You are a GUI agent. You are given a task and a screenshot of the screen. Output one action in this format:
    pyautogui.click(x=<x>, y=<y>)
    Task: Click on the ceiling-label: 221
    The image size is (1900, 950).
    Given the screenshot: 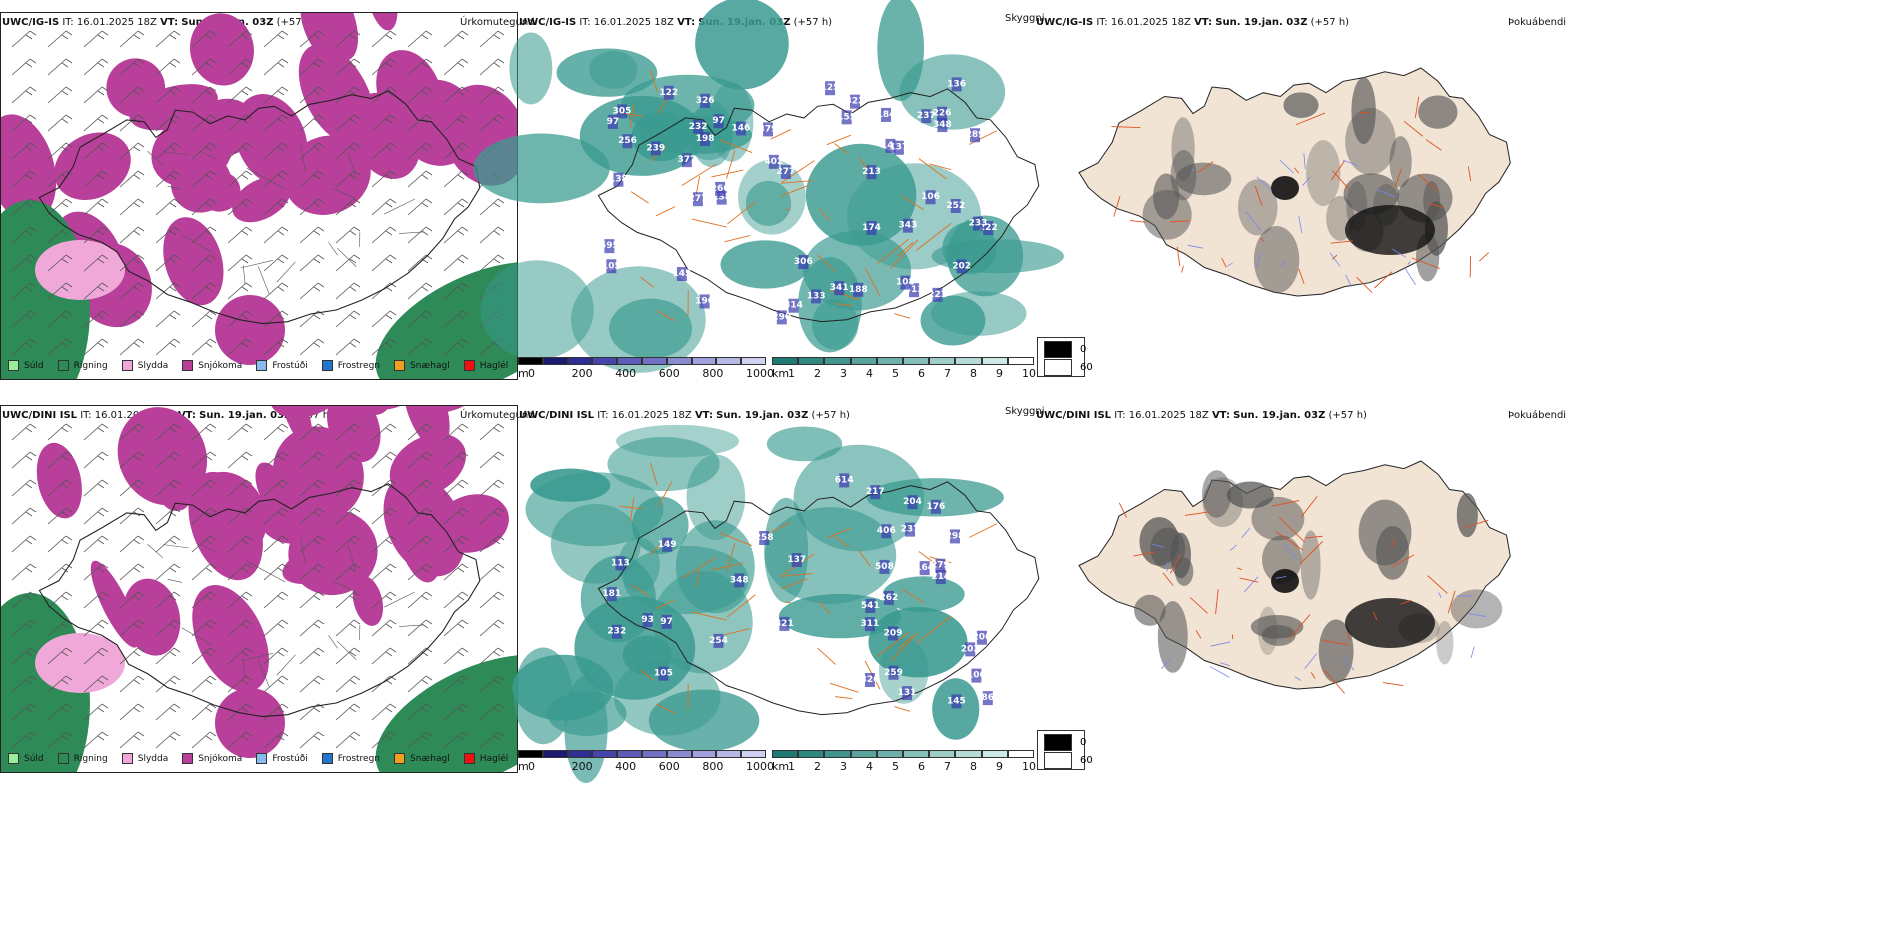 What is the action you would take?
    pyautogui.click(x=937, y=295)
    